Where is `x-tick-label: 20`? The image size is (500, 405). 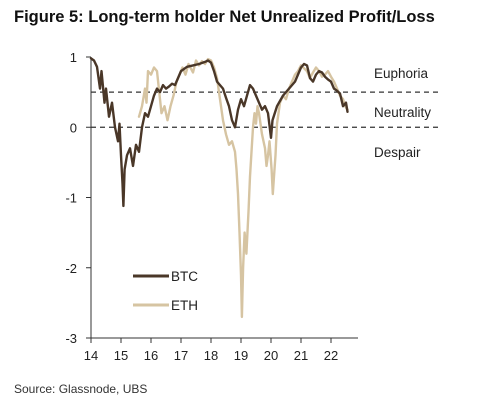 x-tick-label: 20 is located at coordinates (271, 355).